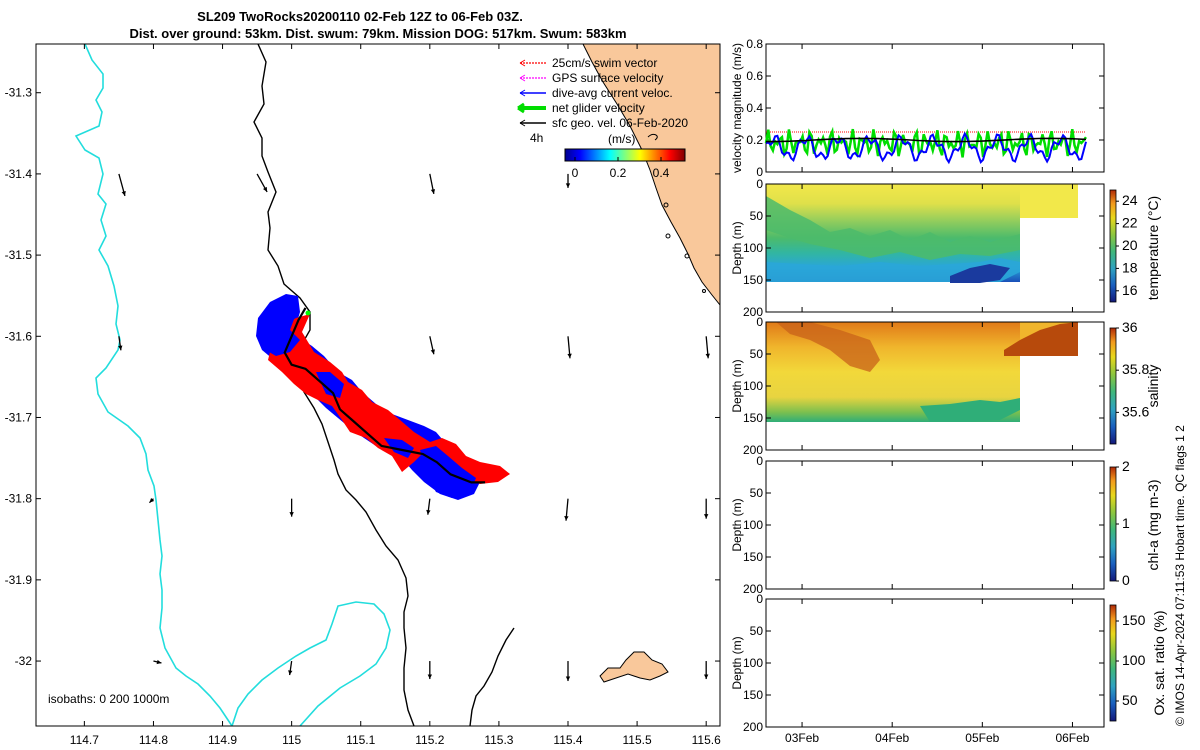 The height and width of the screenshot is (750, 1200). What do you see at coordinates (153, 740) in the screenshot?
I see `map-x-tick-label: 114.8` at bounding box center [153, 740].